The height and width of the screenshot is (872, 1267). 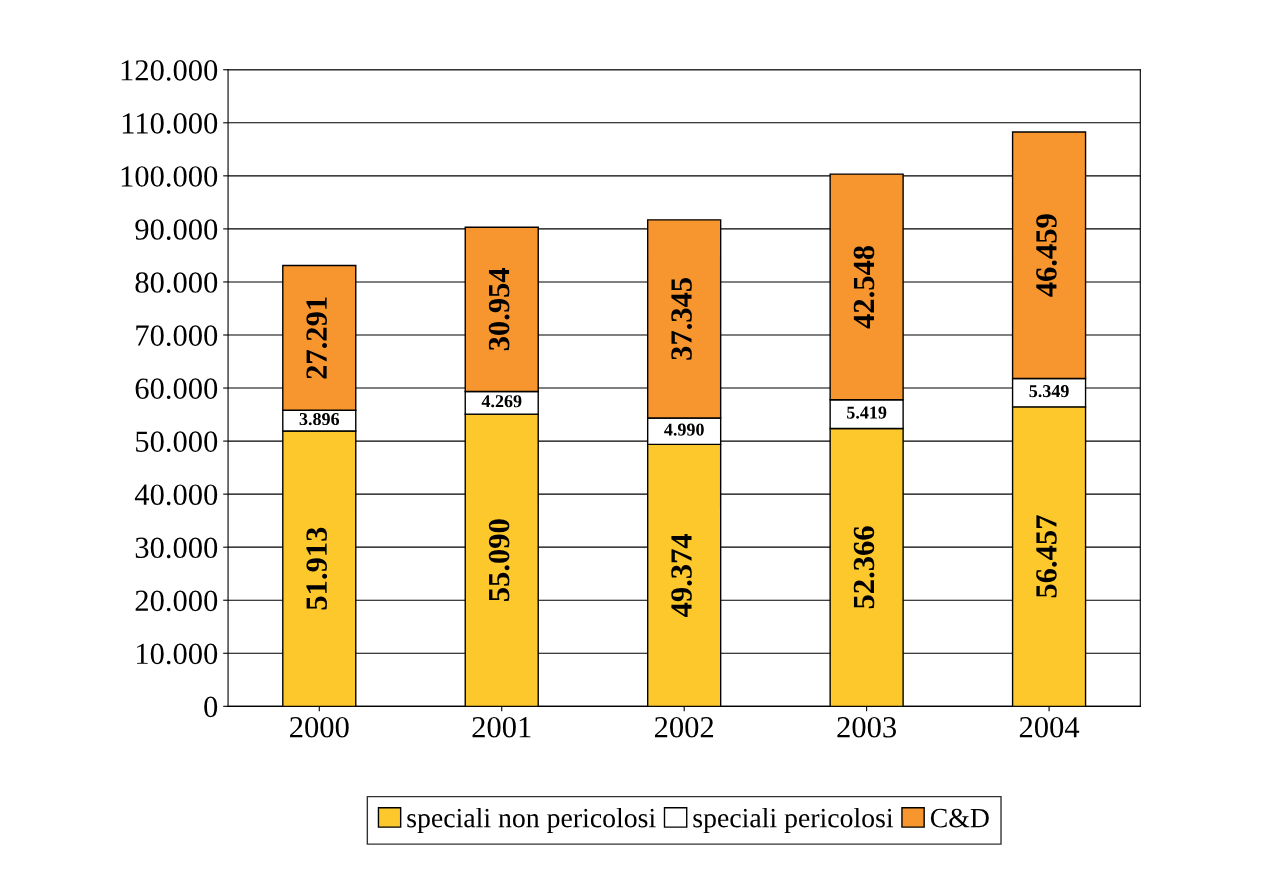 I want to click on y-tick-label: 50.000, so click(x=177, y=442).